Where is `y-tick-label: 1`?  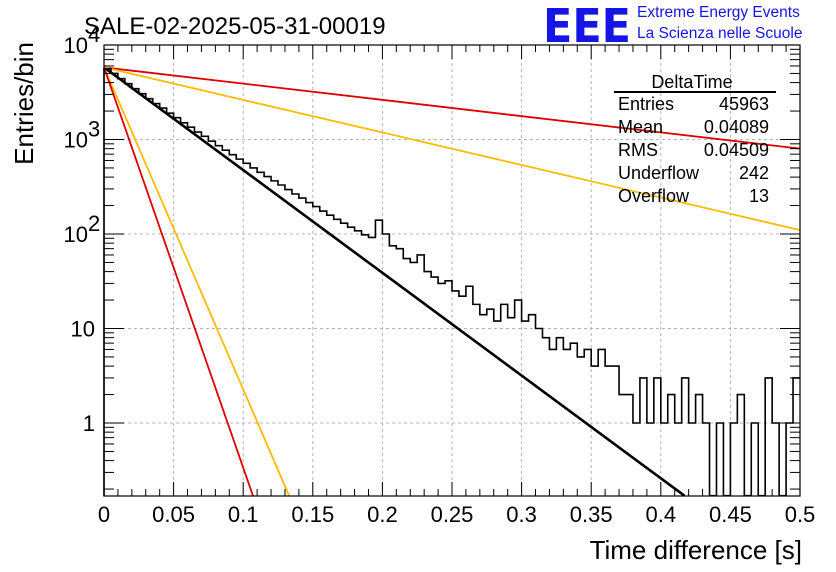 y-tick-label: 1 is located at coordinates (89, 423).